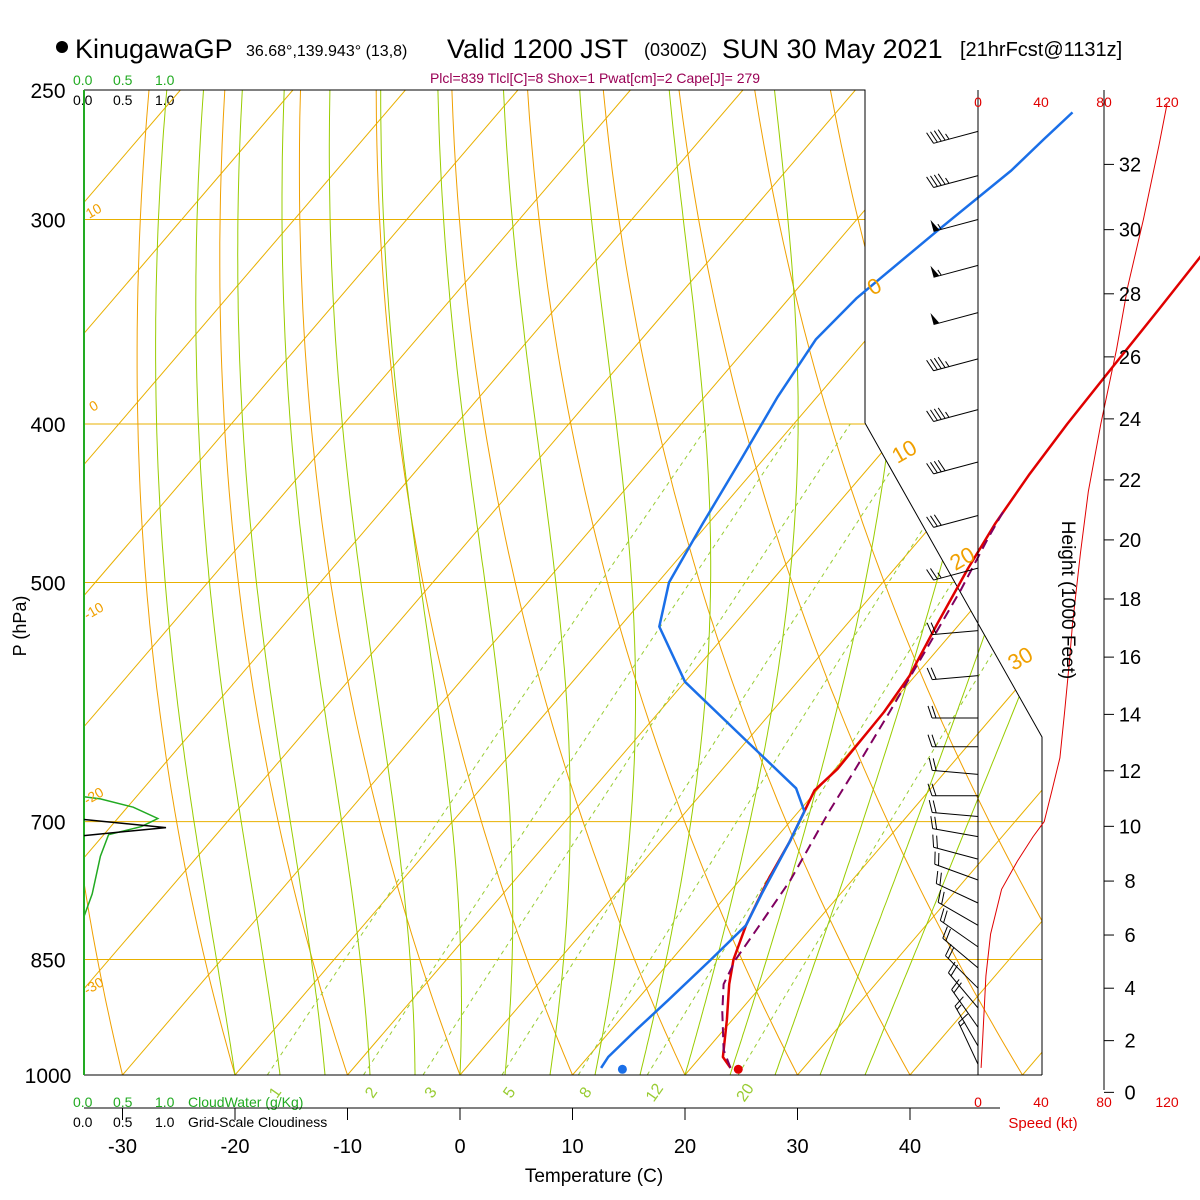 Image resolution: width=1200 pixels, height=1200 pixels. What do you see at coordinates (797, 1147) in the screenshot?
I see `temperature-tick-label: 30` at bounding box center [797, 1147].